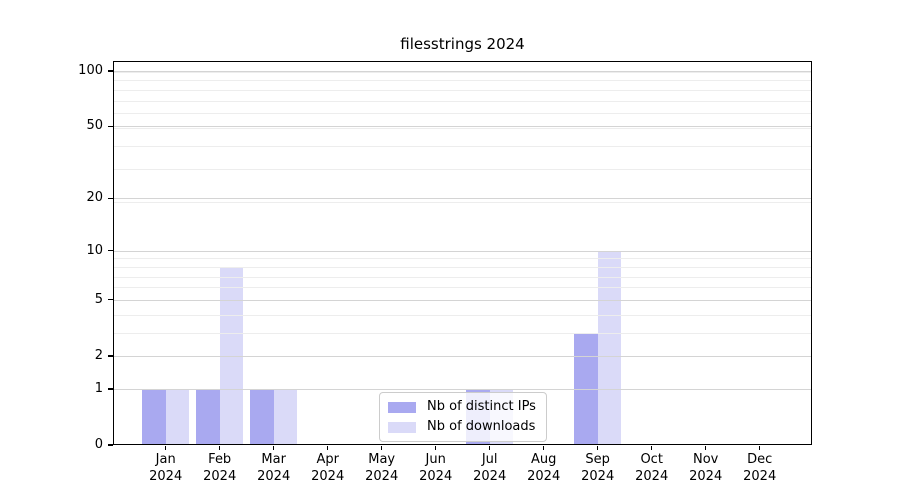 The height and width of the screenshot is (500, 900). Describe the element at coordinates (98, 444) in the screenshot. I see `y-tick-label: 0` at that location.